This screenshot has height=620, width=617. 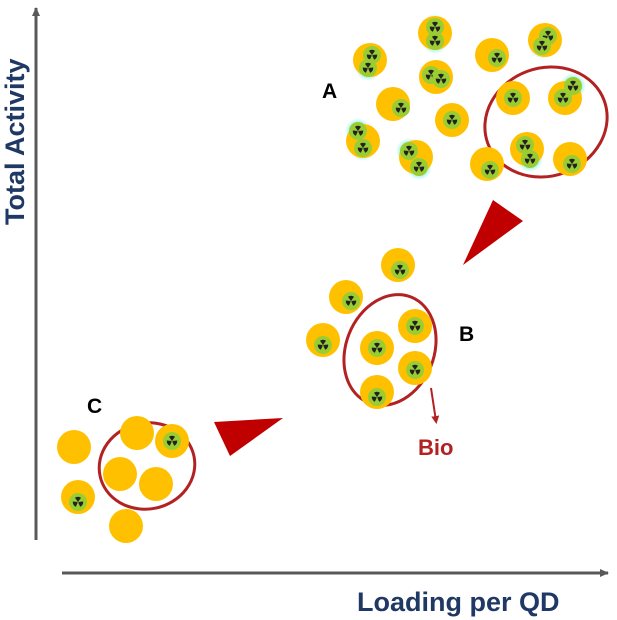 What do you see at coordinates (248, 437) in the screenshot?
I see `lower-progression-arrowhead-icon` at bounding box center [248, 437].